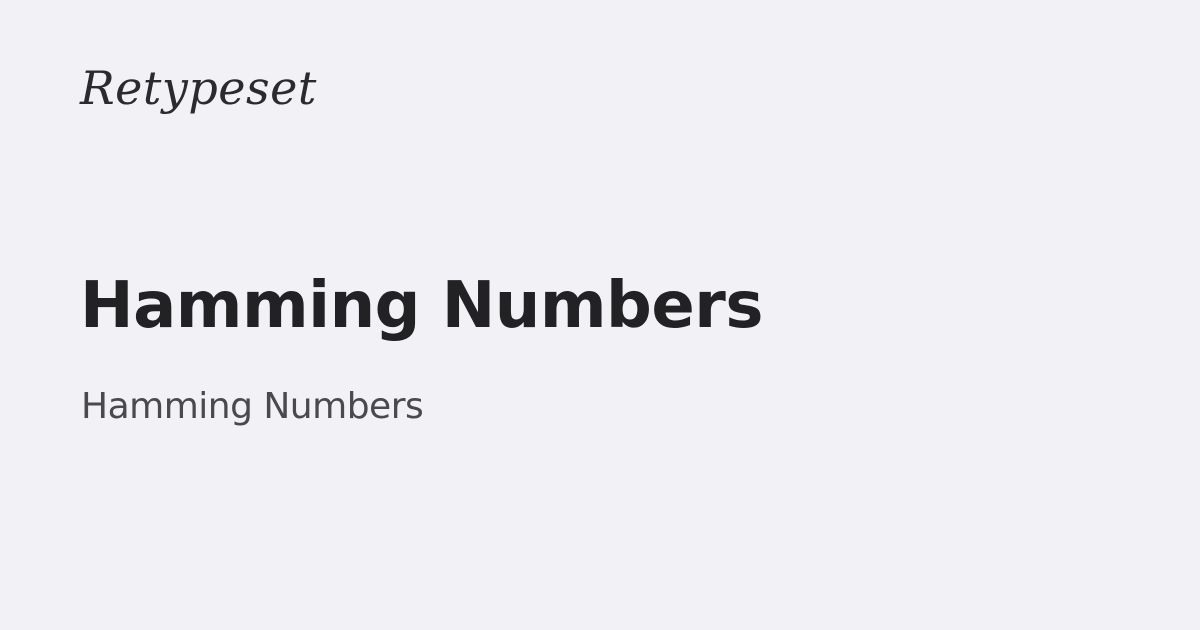 The height and width of the screenshot is (630, 1200). Describe the element at coordinates (198, 88) in the screenshot. I see `brand-logo: Retypeset` at that location.